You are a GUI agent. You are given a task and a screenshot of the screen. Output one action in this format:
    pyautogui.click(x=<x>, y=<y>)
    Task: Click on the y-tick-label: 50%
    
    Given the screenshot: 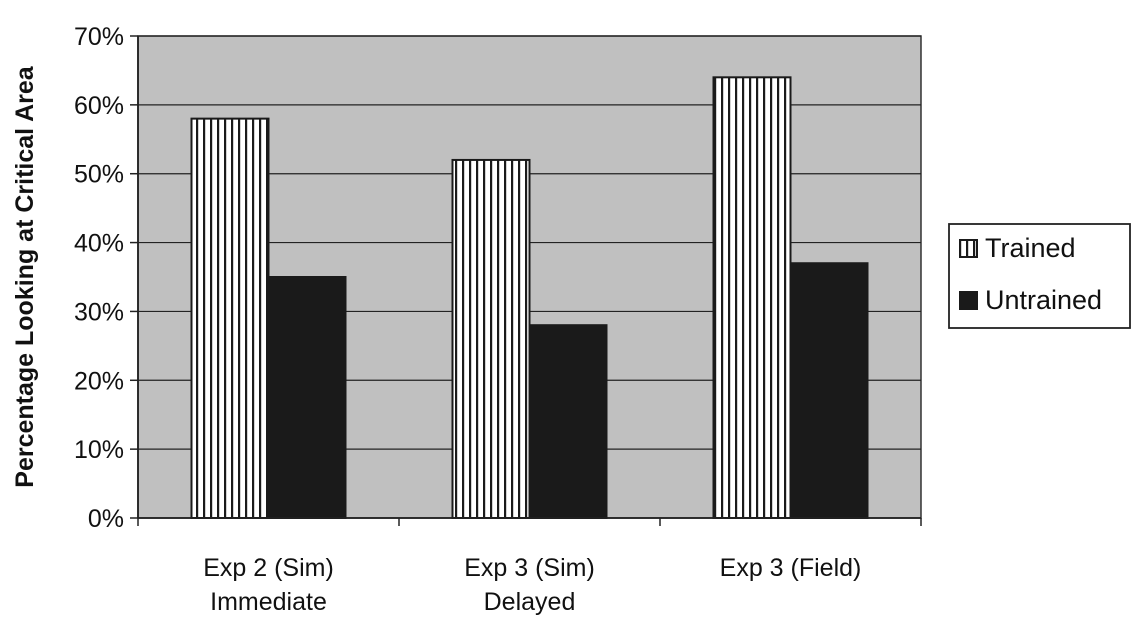 What is the action you would take?
    pyautogui.click(x=99, y=175)
    